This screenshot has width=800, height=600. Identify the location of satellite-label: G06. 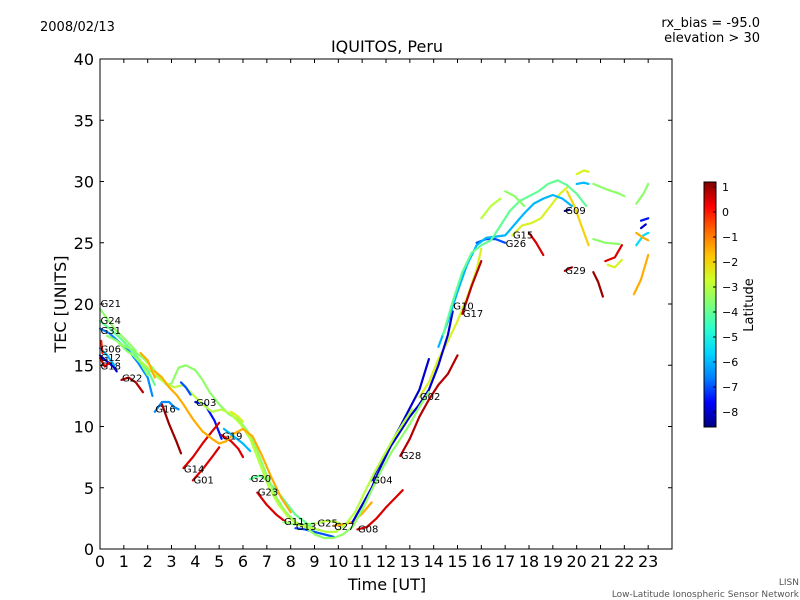
(111, 349).